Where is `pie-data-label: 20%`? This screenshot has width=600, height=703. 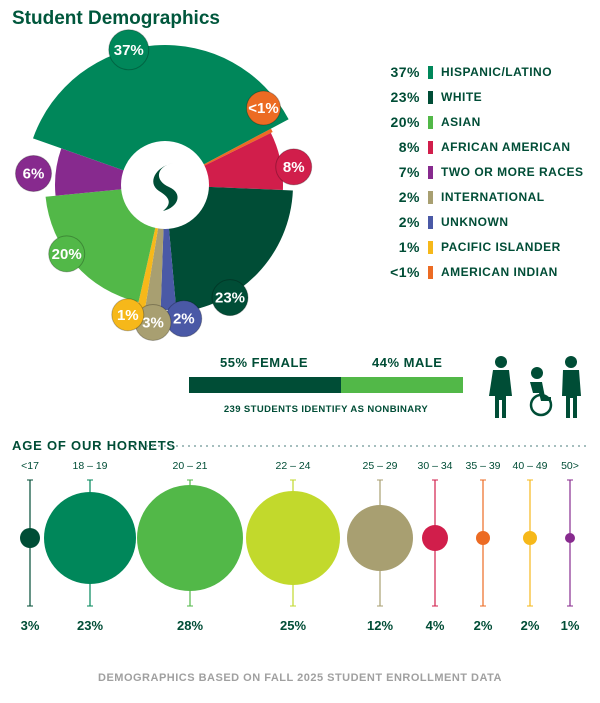 pie-data-label: 20% is located at coordinates (67, 254).